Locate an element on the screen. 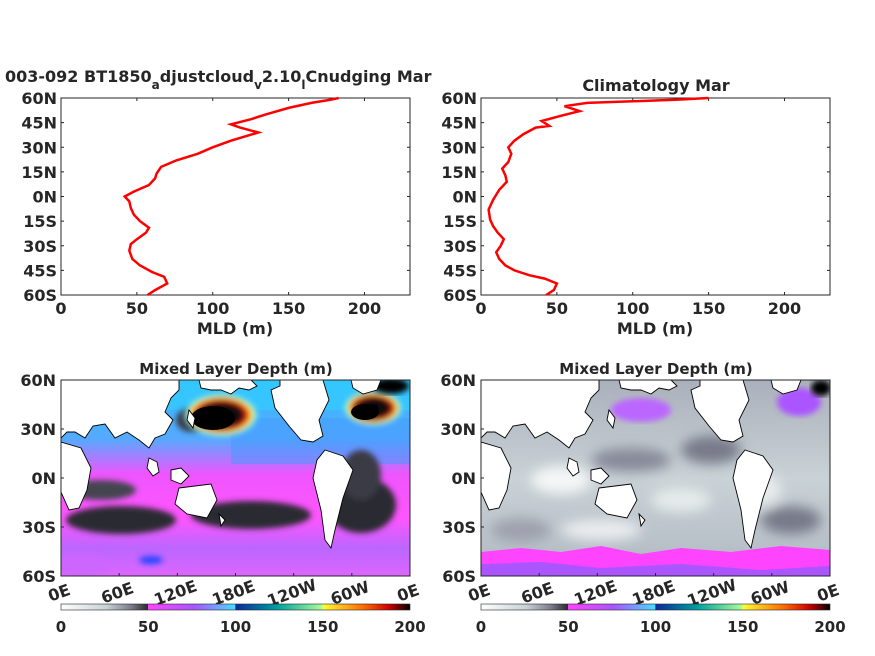 The image size is (875, 656). map-model-field is located at coordinates (235, 478).